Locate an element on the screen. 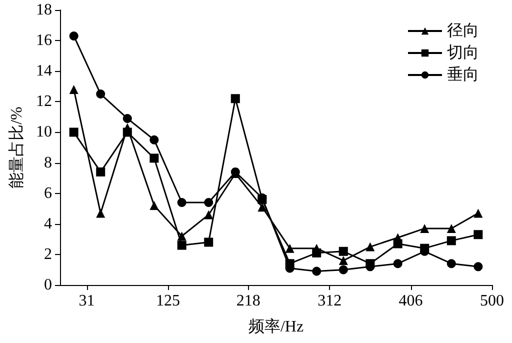 This screenshot has width=512, height=343. x-tick-label: 312 is located at coordinates (330, 301).